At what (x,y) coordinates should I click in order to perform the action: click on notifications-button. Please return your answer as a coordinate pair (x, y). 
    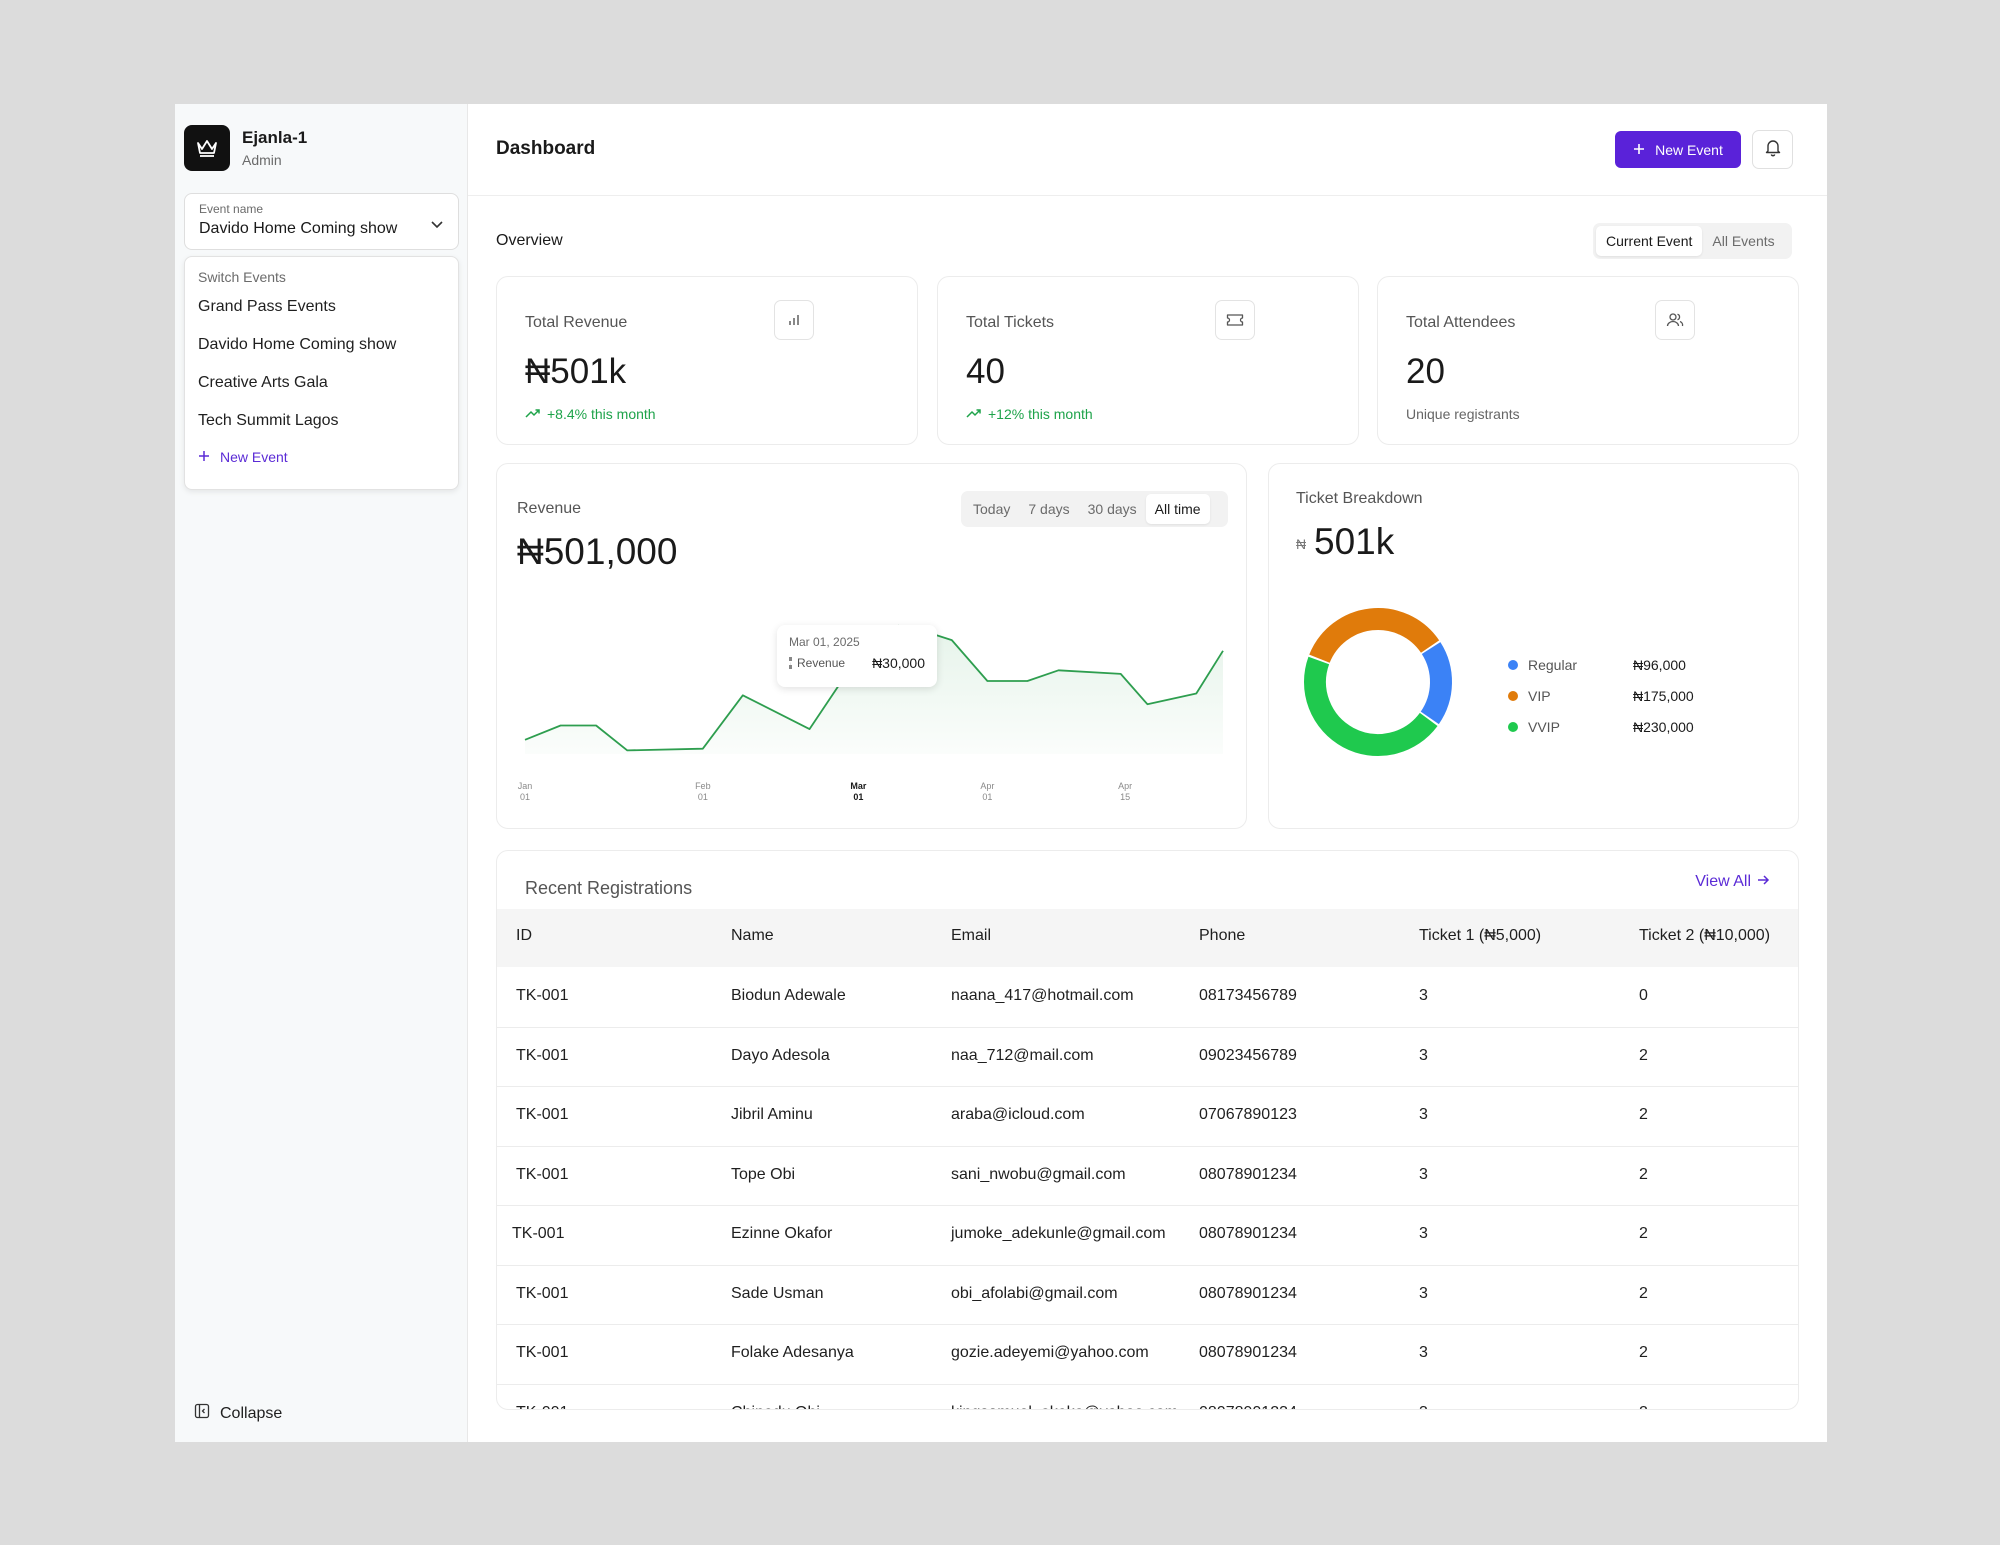
    Looking at the image, I should click on (1772, 149).